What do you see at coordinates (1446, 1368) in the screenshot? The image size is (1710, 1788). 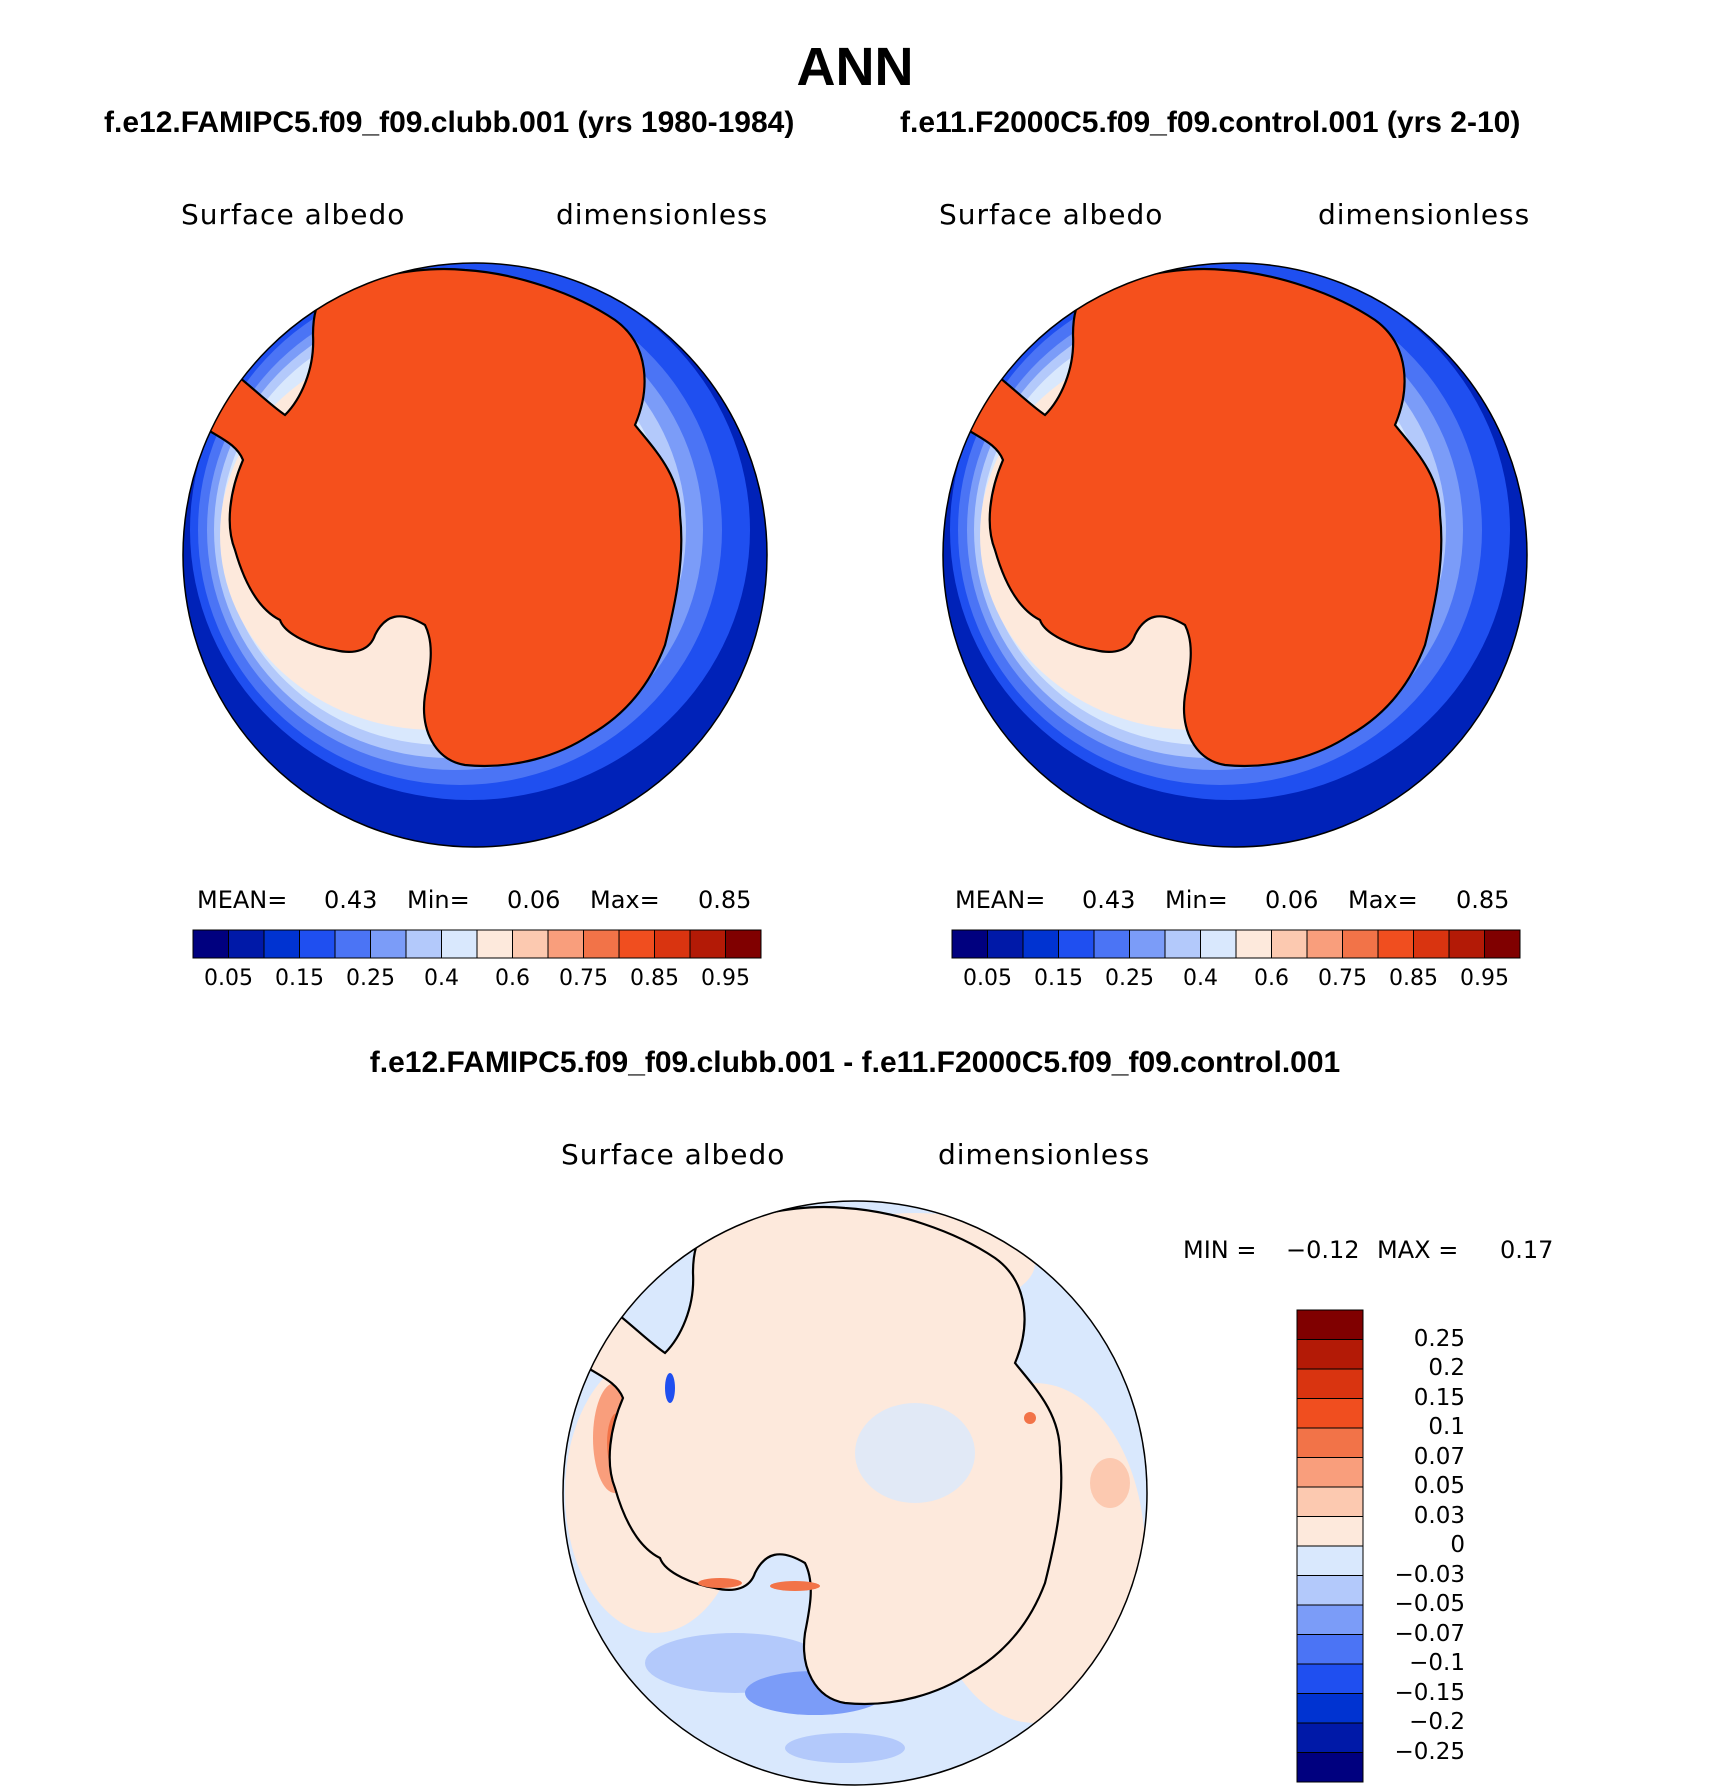 I see `panel3-colorbar-tick-label: 0.2` at bounding box center [1446, 1368].